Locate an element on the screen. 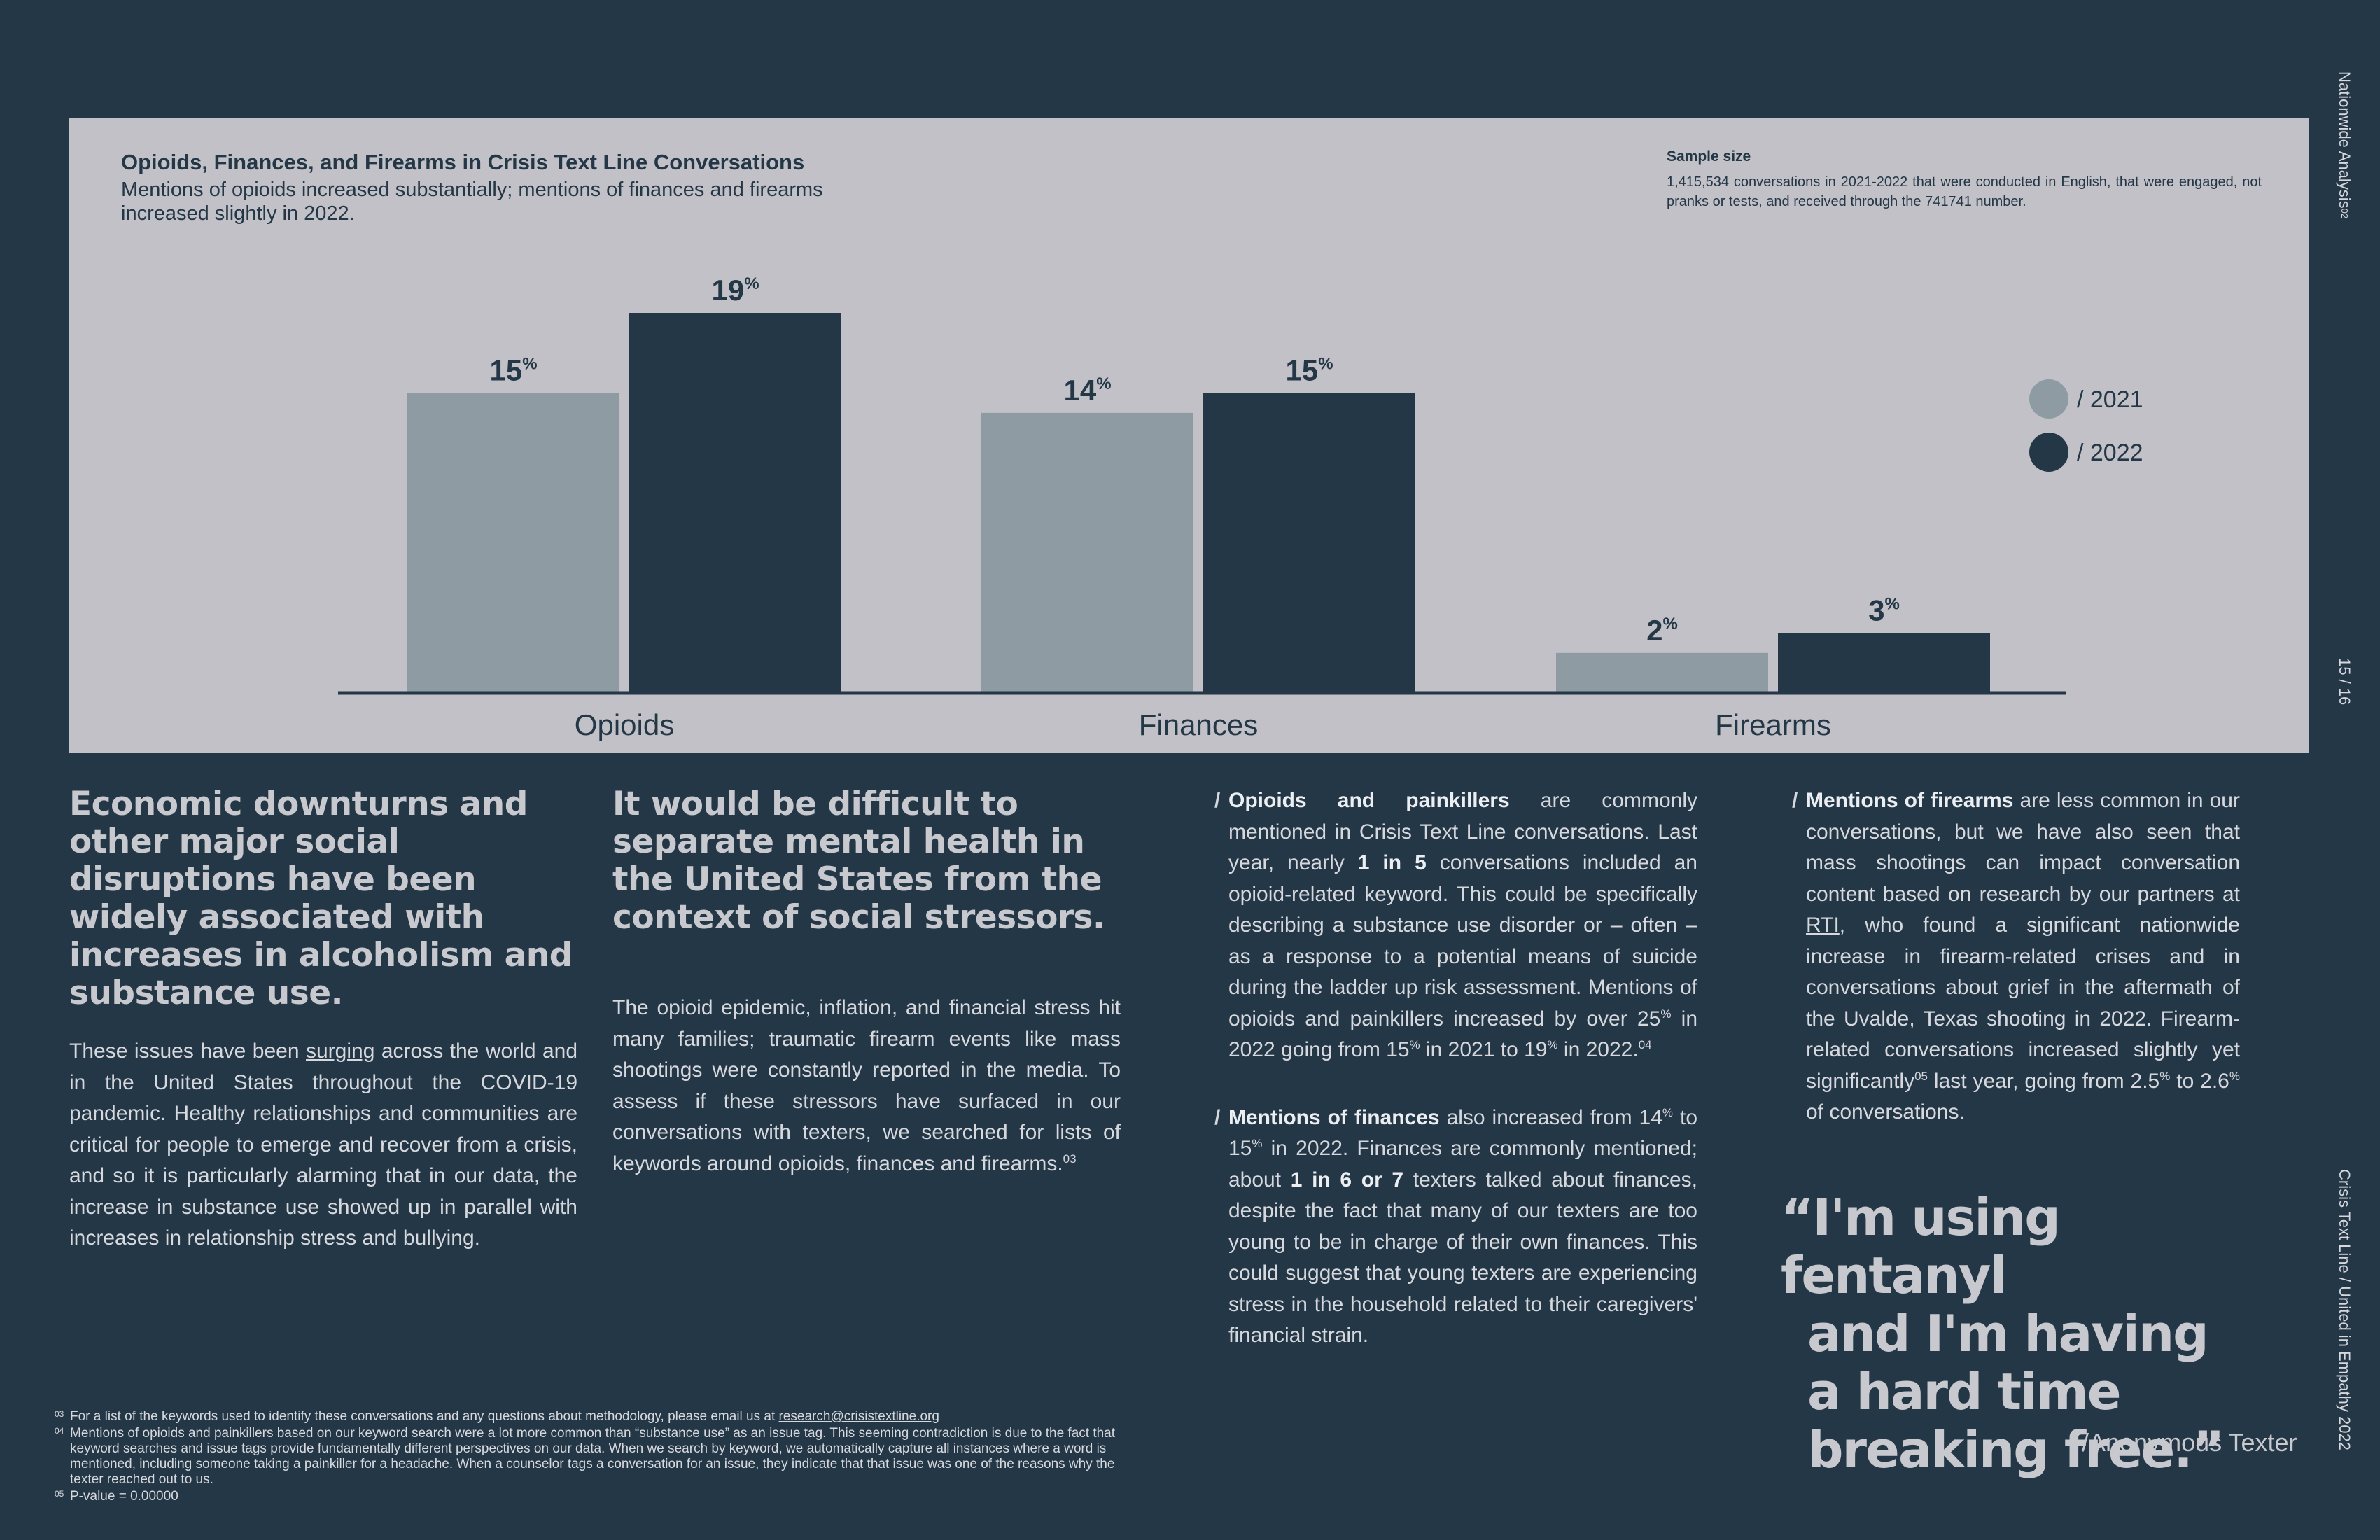 The height and width of the screenshot is (1540, 2380). bar-value-label: 3% is located at coordinates (1884, 610).